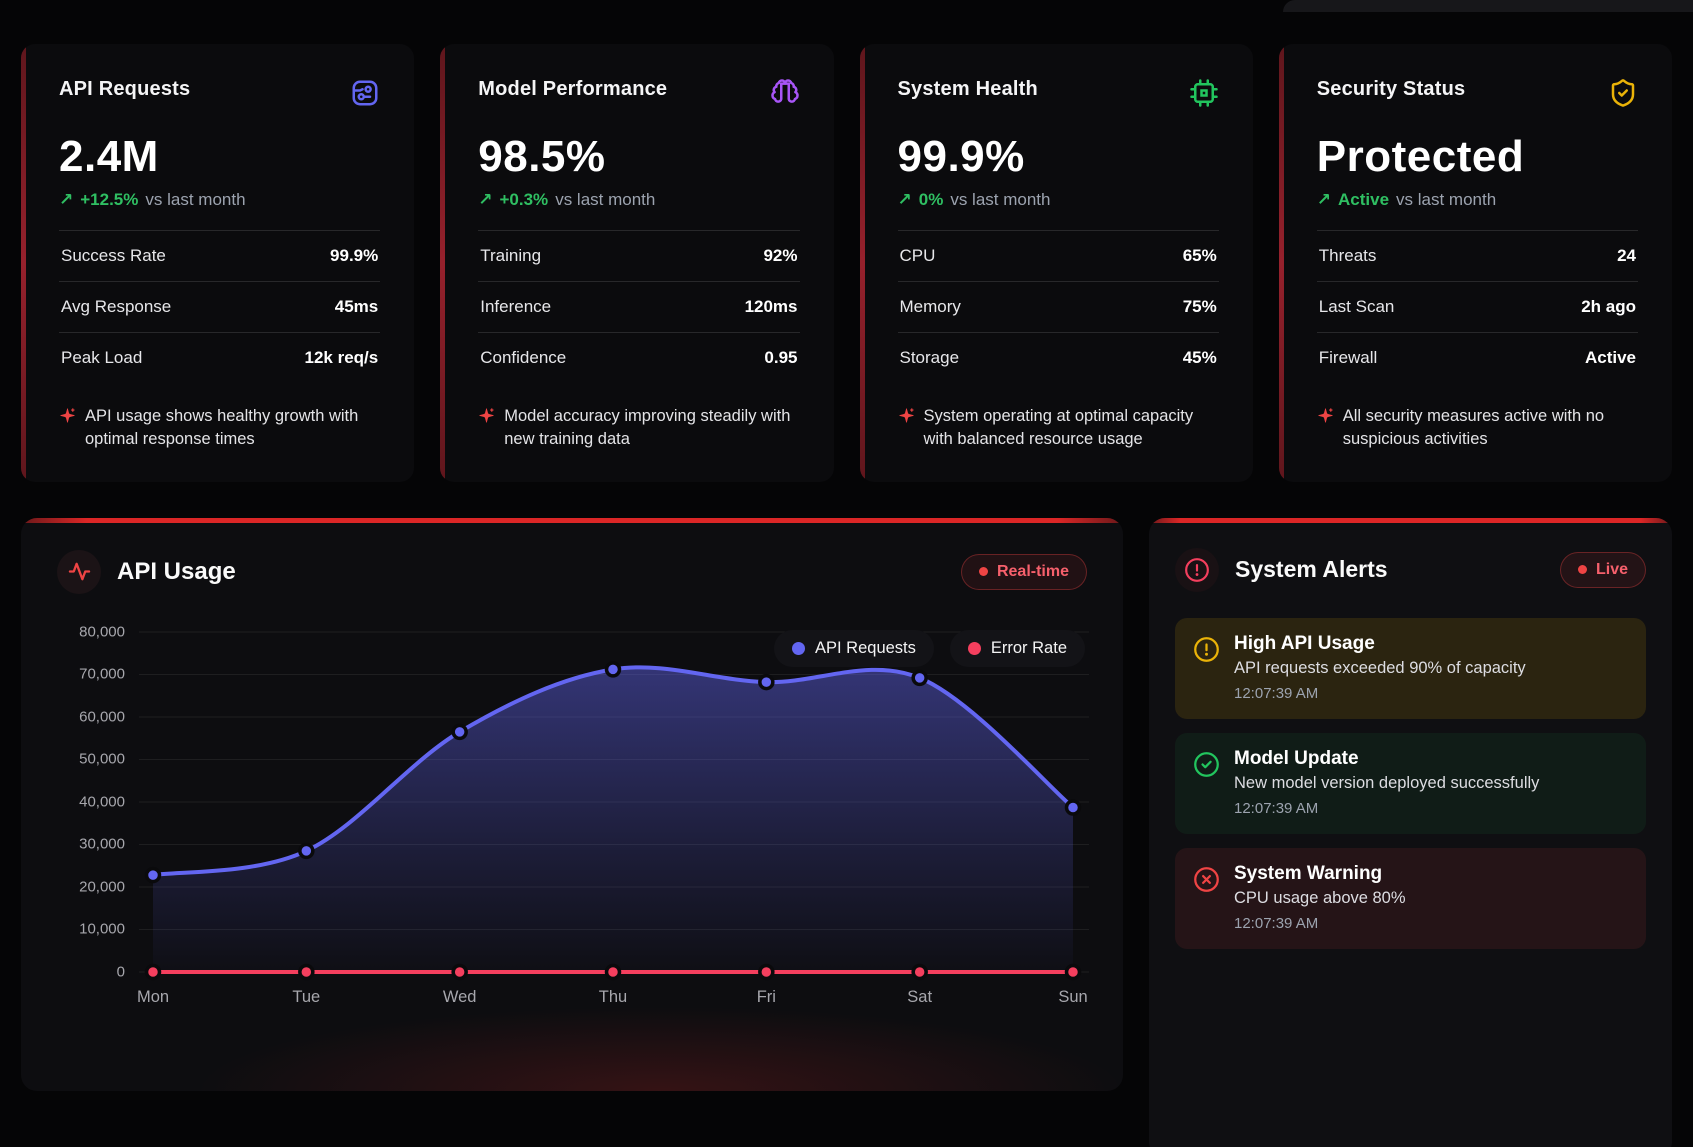 The width and height of the screenshot is (1693, 1147). What do you see at coordinates (459, 996) in the screenshot?
I see `x-axis-tick-label: Wed` at bounding box center [459, 996].